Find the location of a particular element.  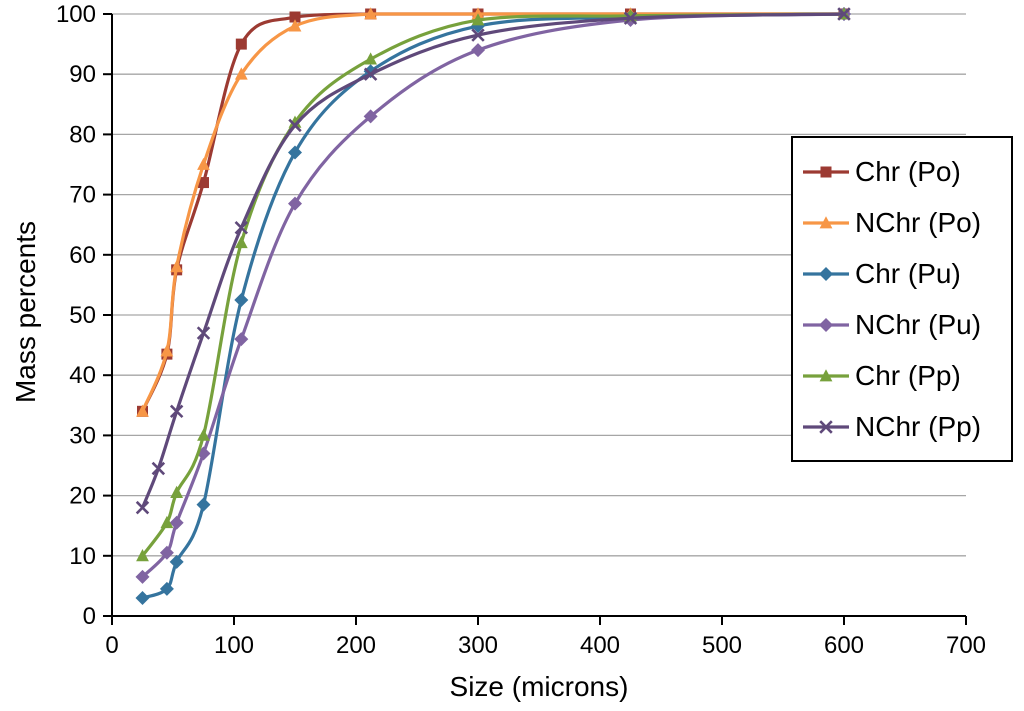

legend-label-chr-po: Chr (Po) is located at coordinates (908, 171).